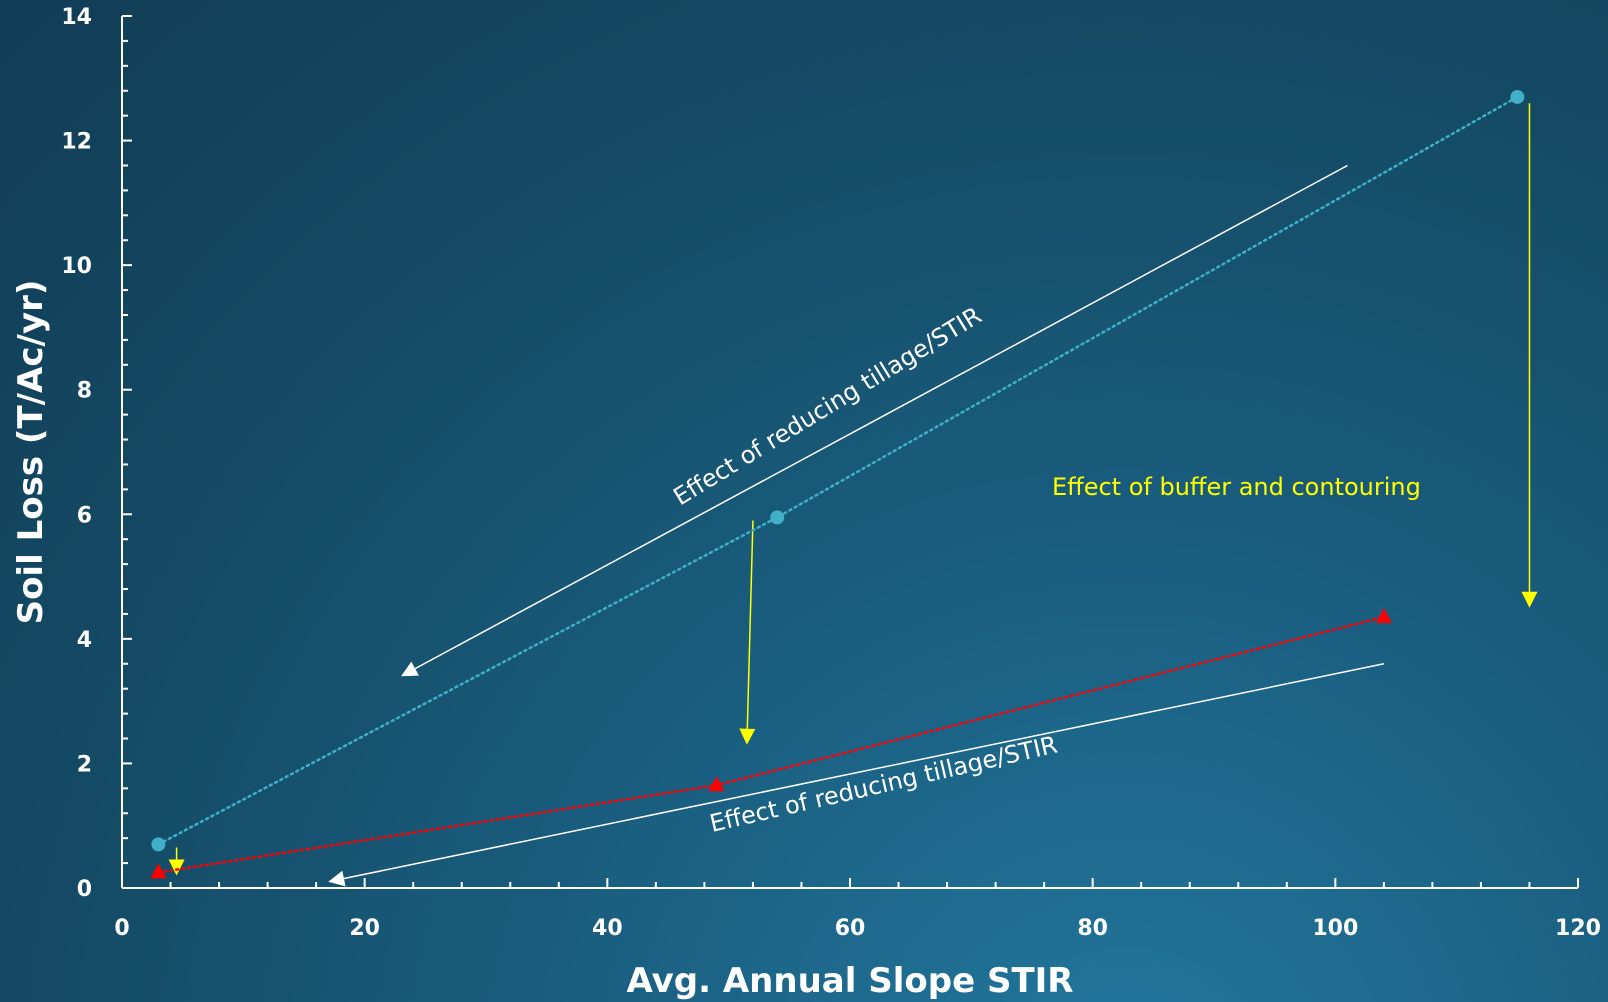 The width and height of the screenshot is (1608, 1002). What do you see at coordinates (1092, 928) in the screenshot?
I see `x-tick-label: 80` at bounding box center [1092, 928].